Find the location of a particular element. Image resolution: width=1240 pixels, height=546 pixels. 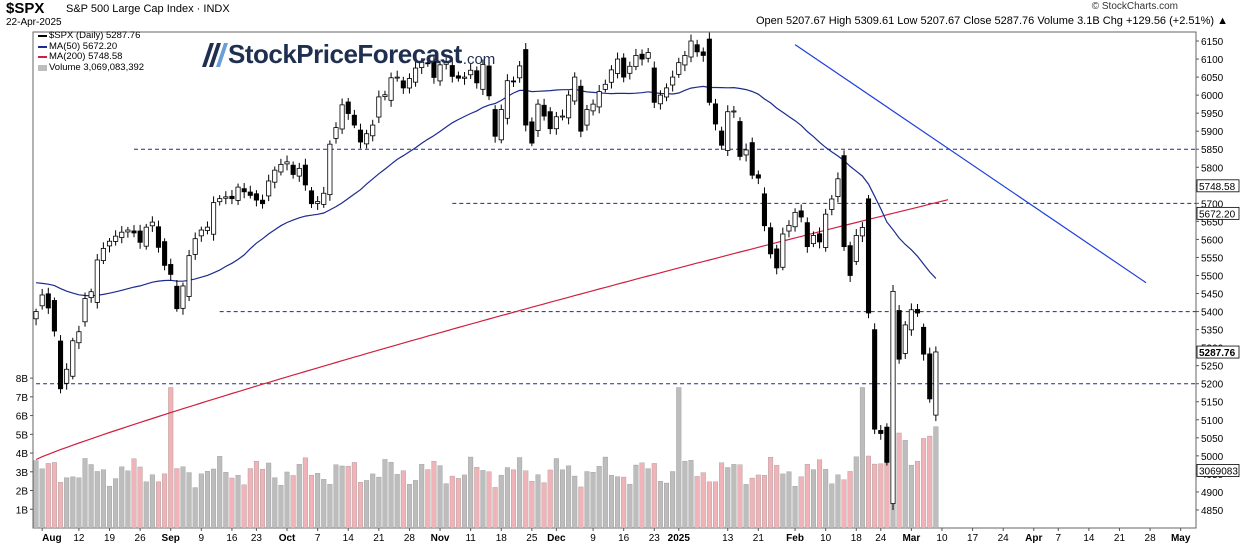

date-tick-label: 12 is located at coordinates (79, 538).